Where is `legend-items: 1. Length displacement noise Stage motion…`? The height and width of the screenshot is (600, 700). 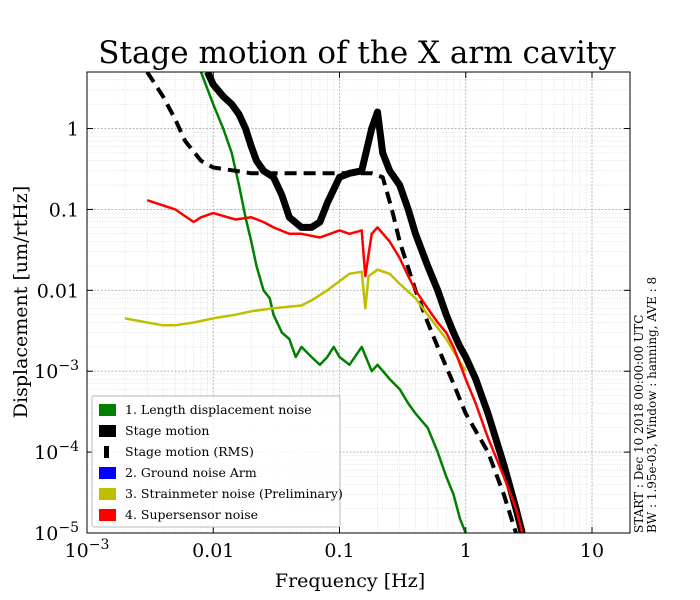 legend-items: 1. Length displacement noise Stage motion… is located at coordinates (221, 462).